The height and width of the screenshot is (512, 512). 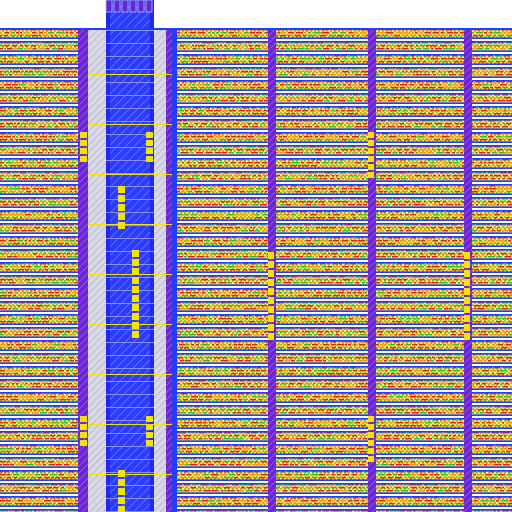 I want to click on left-cell-column, so click(x=39, y=270).